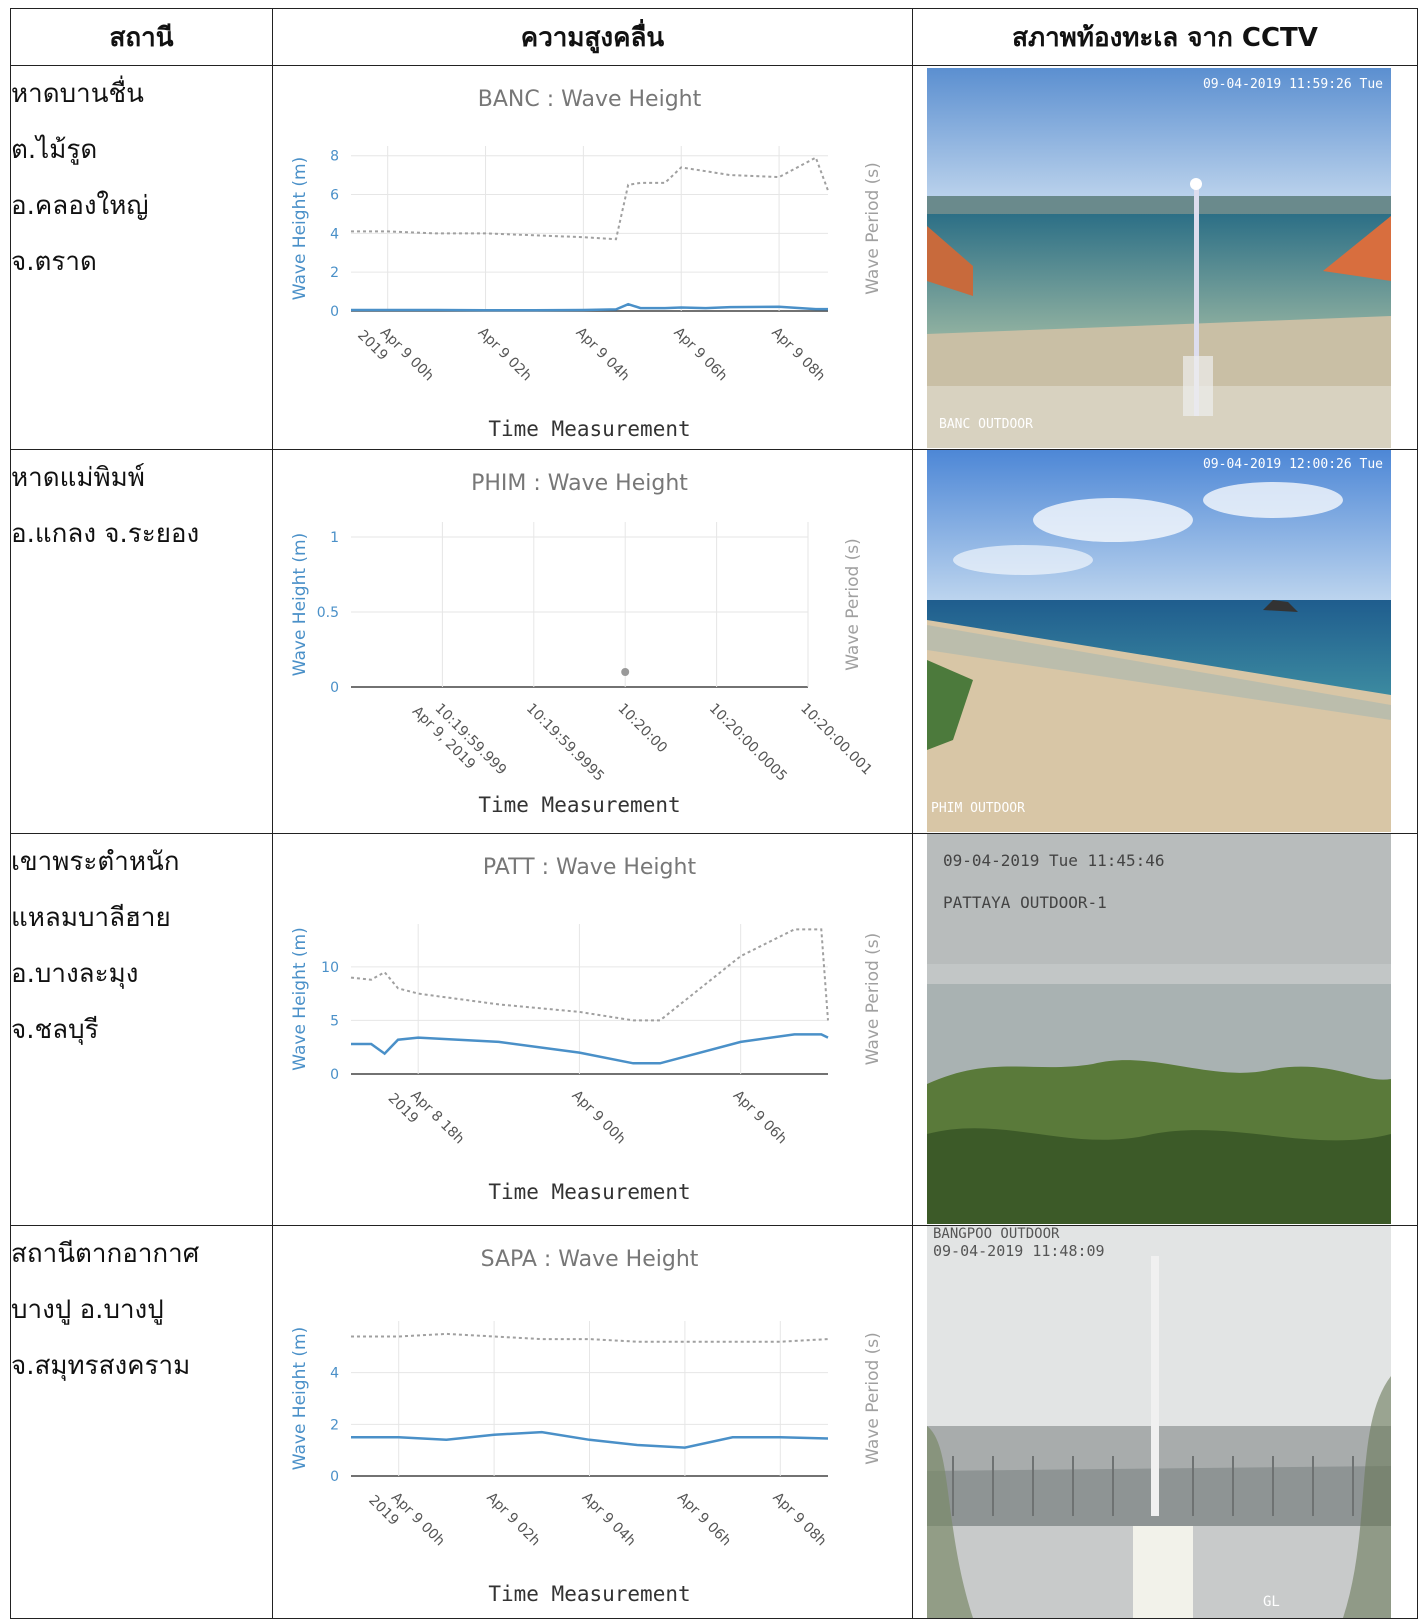 The height and width of the screenshot is (1621, 1427). I want to click on x-tick-label: Apr 9 00h, so click(599, 1118).